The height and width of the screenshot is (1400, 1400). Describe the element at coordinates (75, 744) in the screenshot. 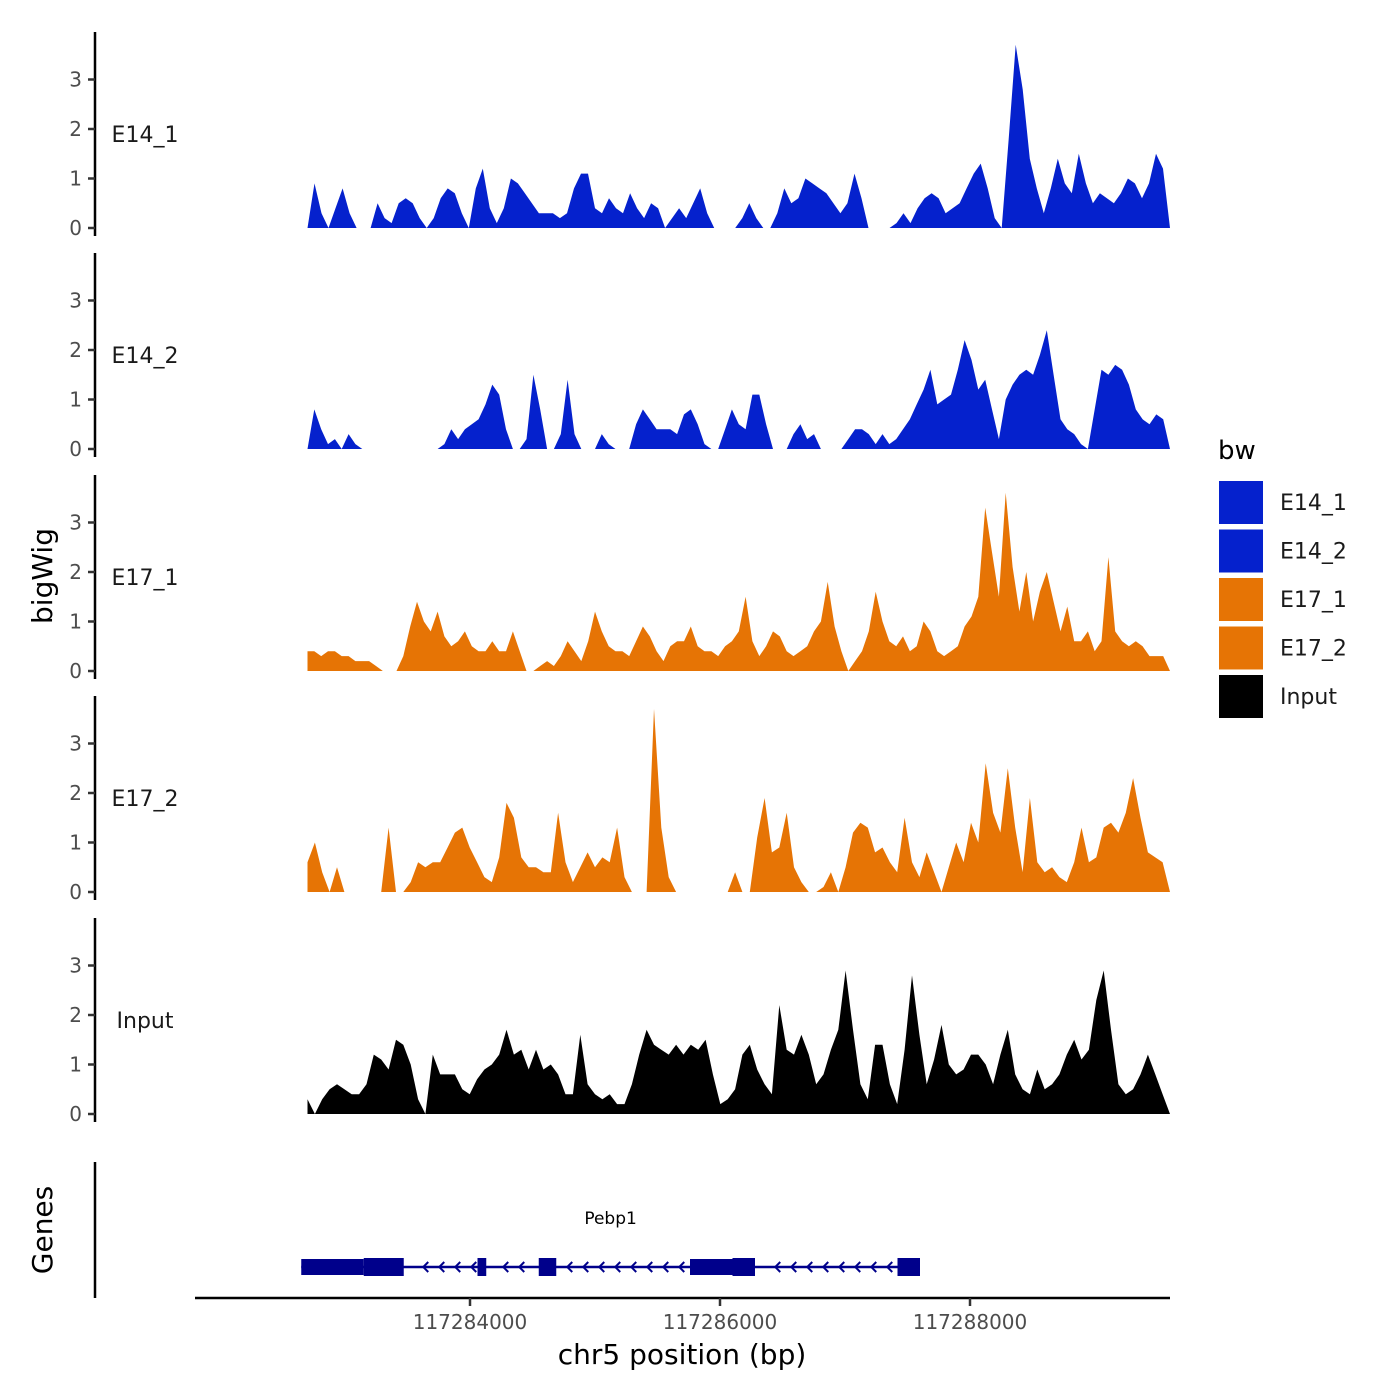

I see `y-tick-label-E17_2-3: 3` at that location.